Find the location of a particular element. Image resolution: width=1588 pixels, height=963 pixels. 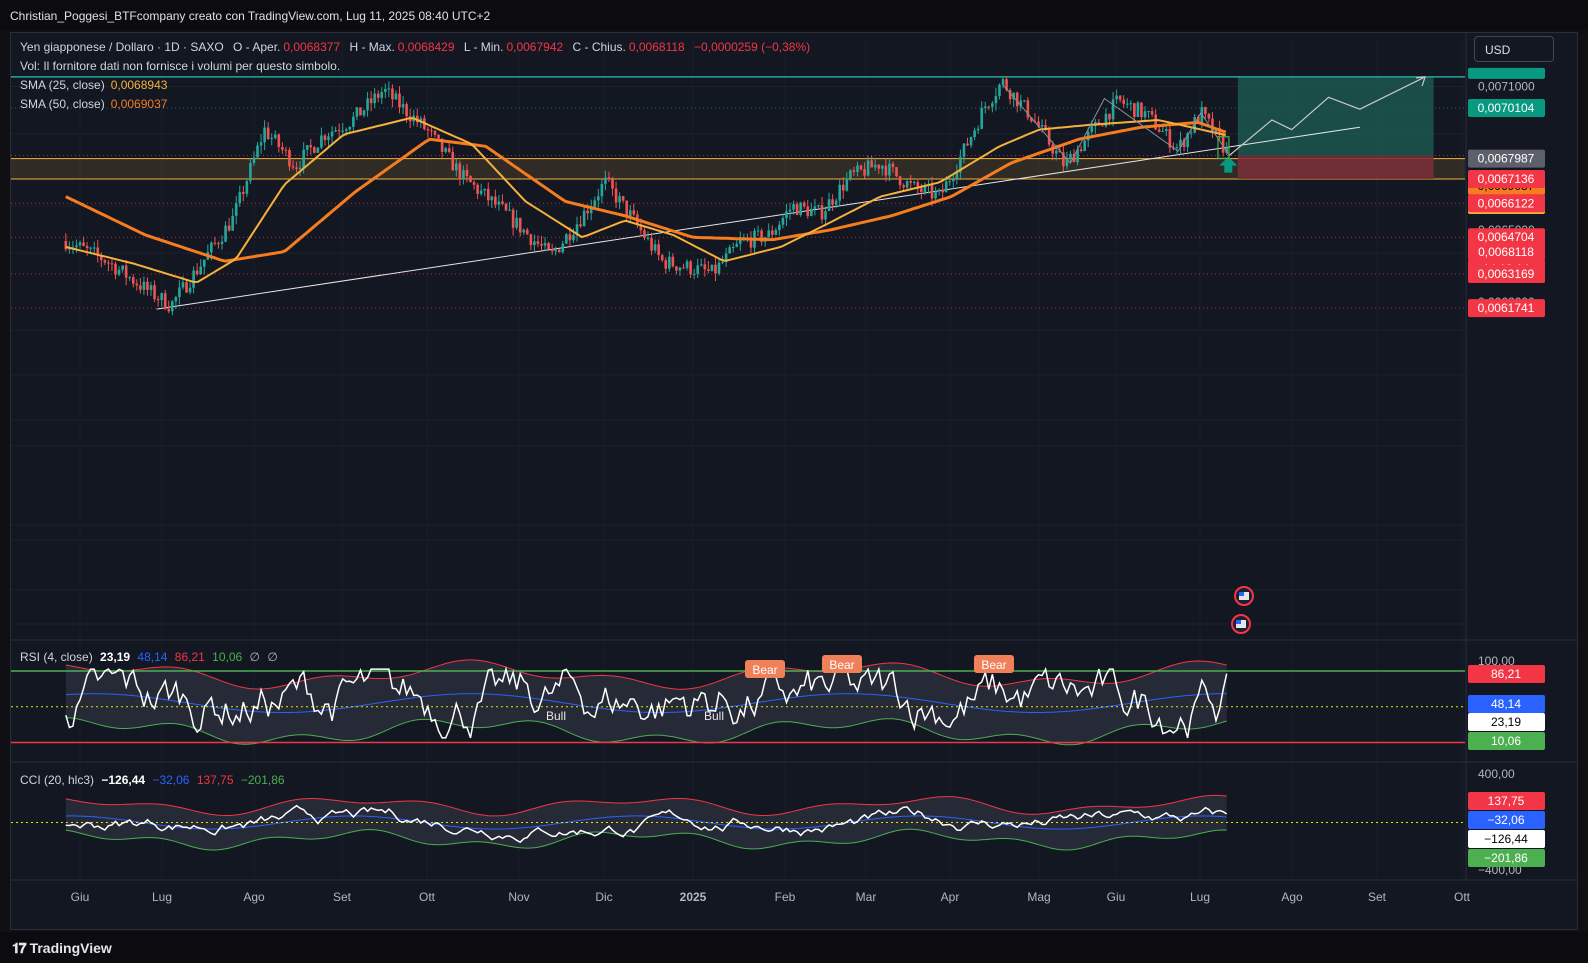

rsi-label-bg is located at coordinates (1506, 722).